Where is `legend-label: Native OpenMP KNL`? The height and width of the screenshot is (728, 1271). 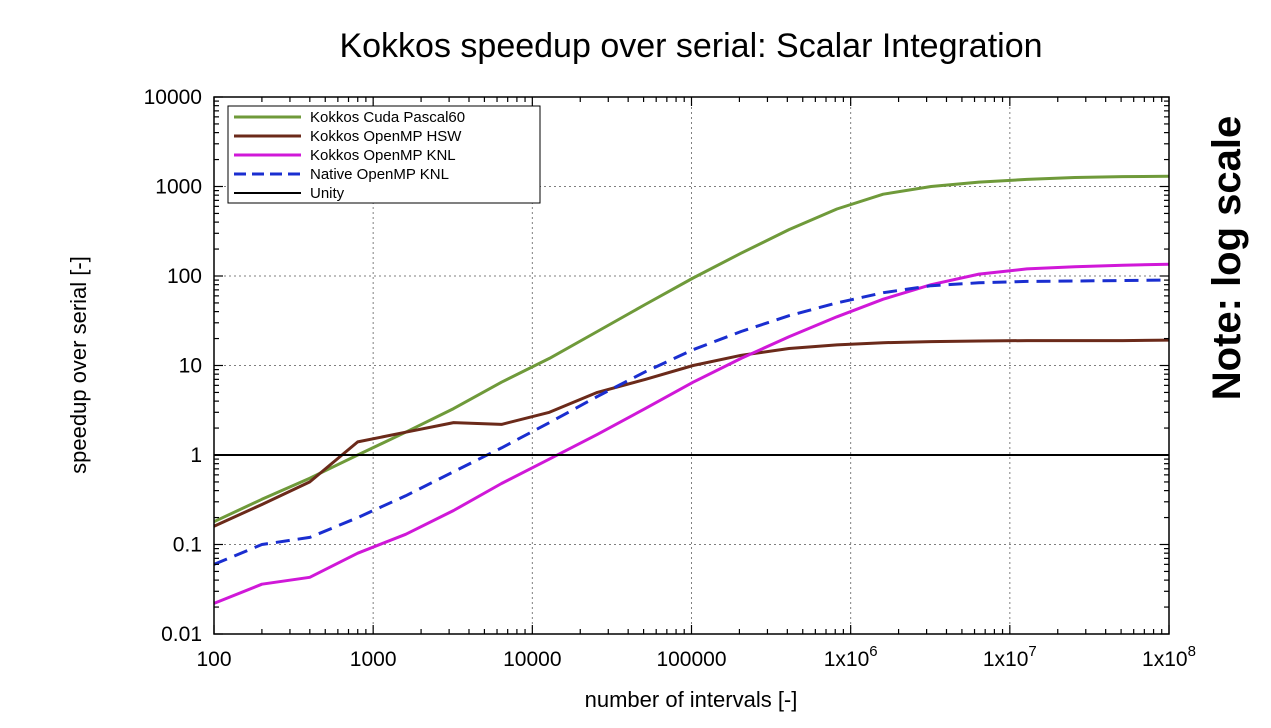 legend-label: Native OpenMP KNL is located at coordinates (379, 174).